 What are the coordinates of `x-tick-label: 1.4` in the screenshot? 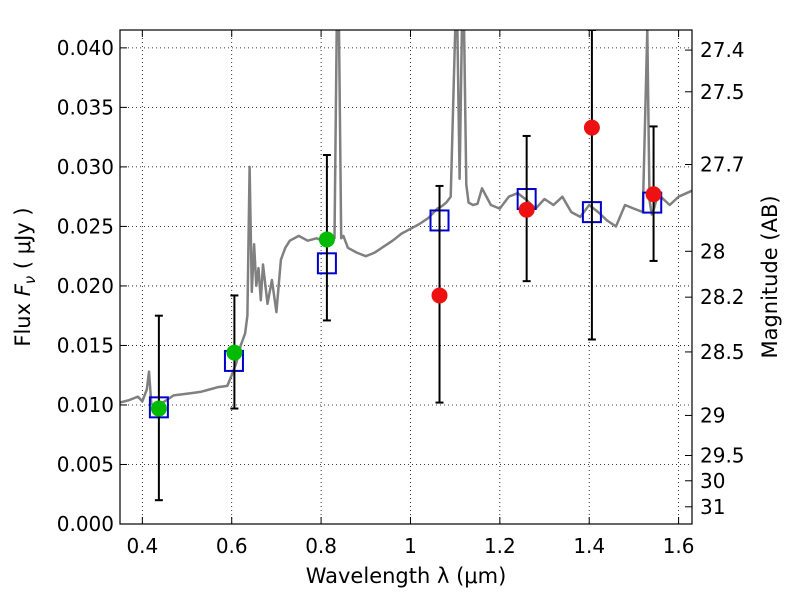 It's located at (589, 546).